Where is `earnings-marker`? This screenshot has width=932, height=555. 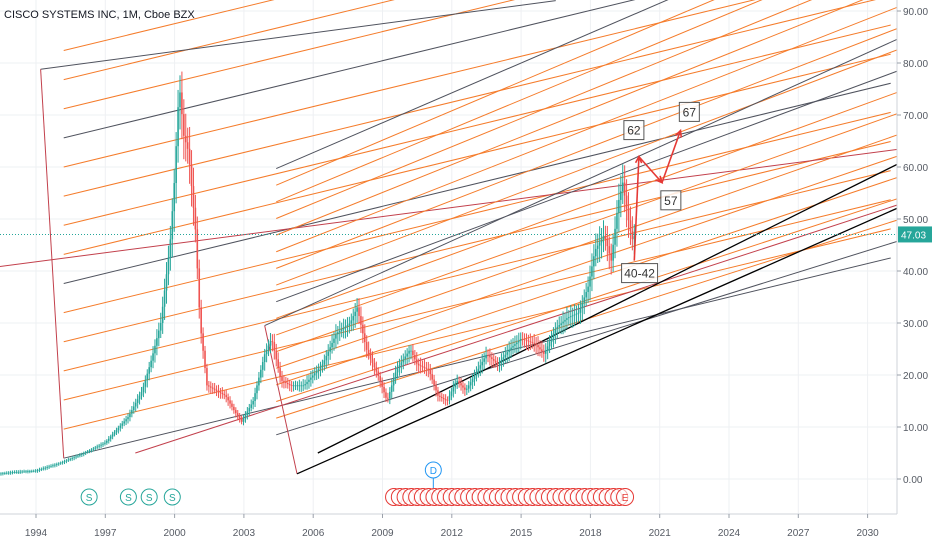
earnings-marker is located at coordinates (625, 497).